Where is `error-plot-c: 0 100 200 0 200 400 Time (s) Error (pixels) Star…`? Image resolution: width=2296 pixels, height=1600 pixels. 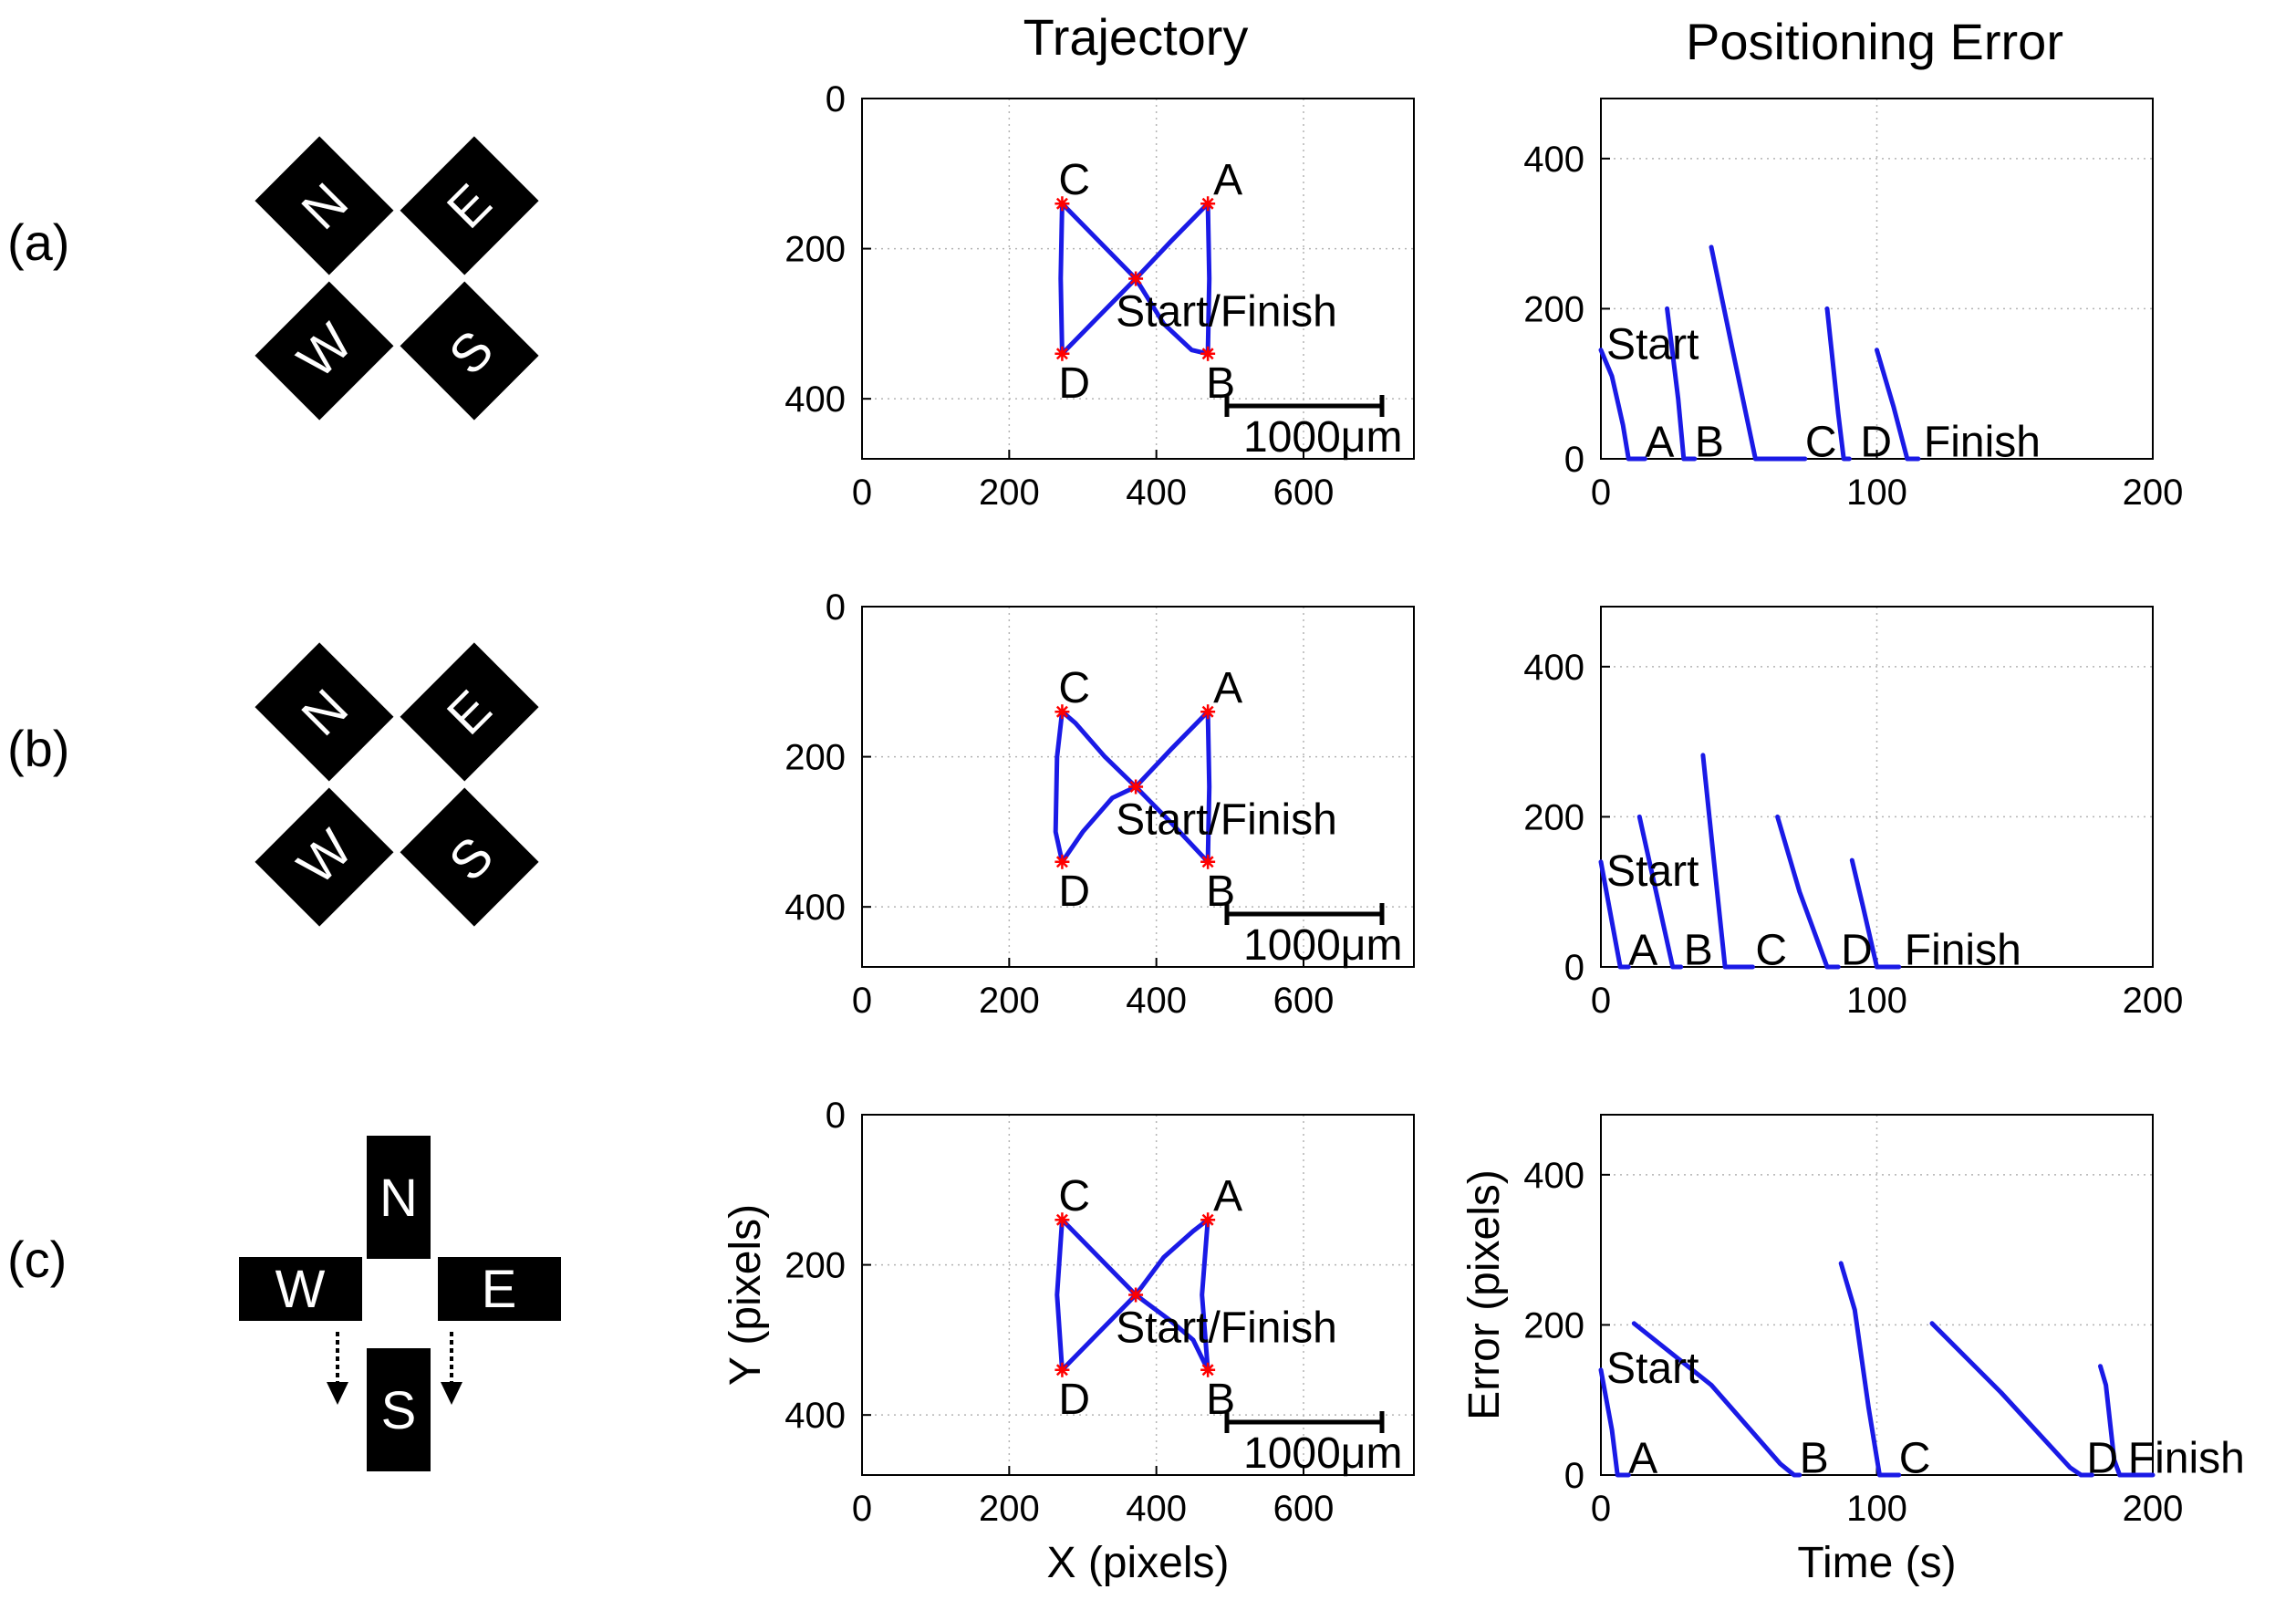 error-plot-c: 0 100 200 0 200 400 Time (s) Error (pixels) Star… is located at coordinates (1853, 1350).